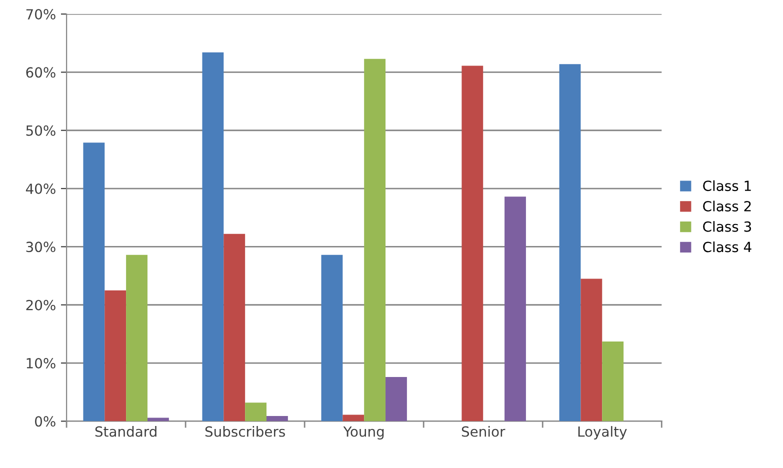 This screenshot has height=468, width=783. I want to click on y-tick-label: 70%, so click(41, 14).